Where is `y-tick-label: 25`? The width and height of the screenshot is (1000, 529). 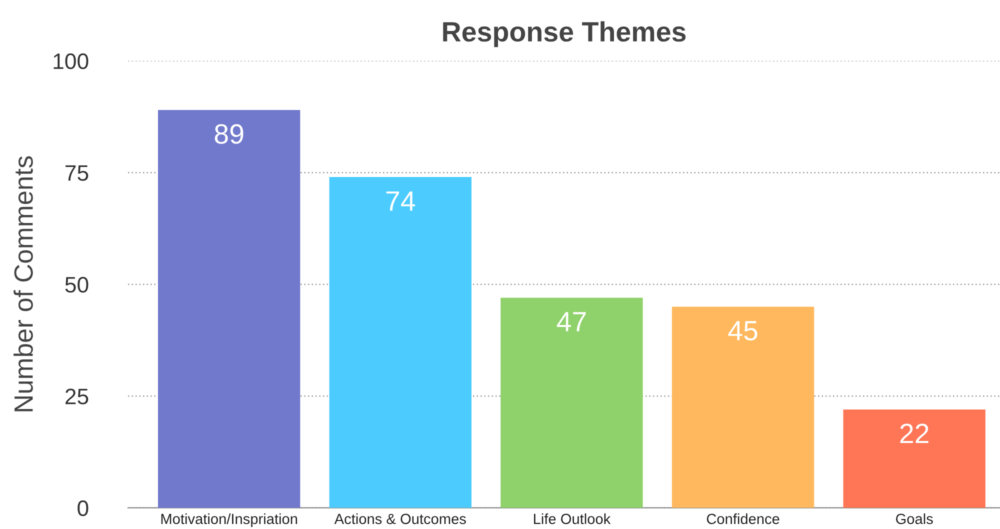
y-tick-label: 25 is located at coordinates (77, 396).